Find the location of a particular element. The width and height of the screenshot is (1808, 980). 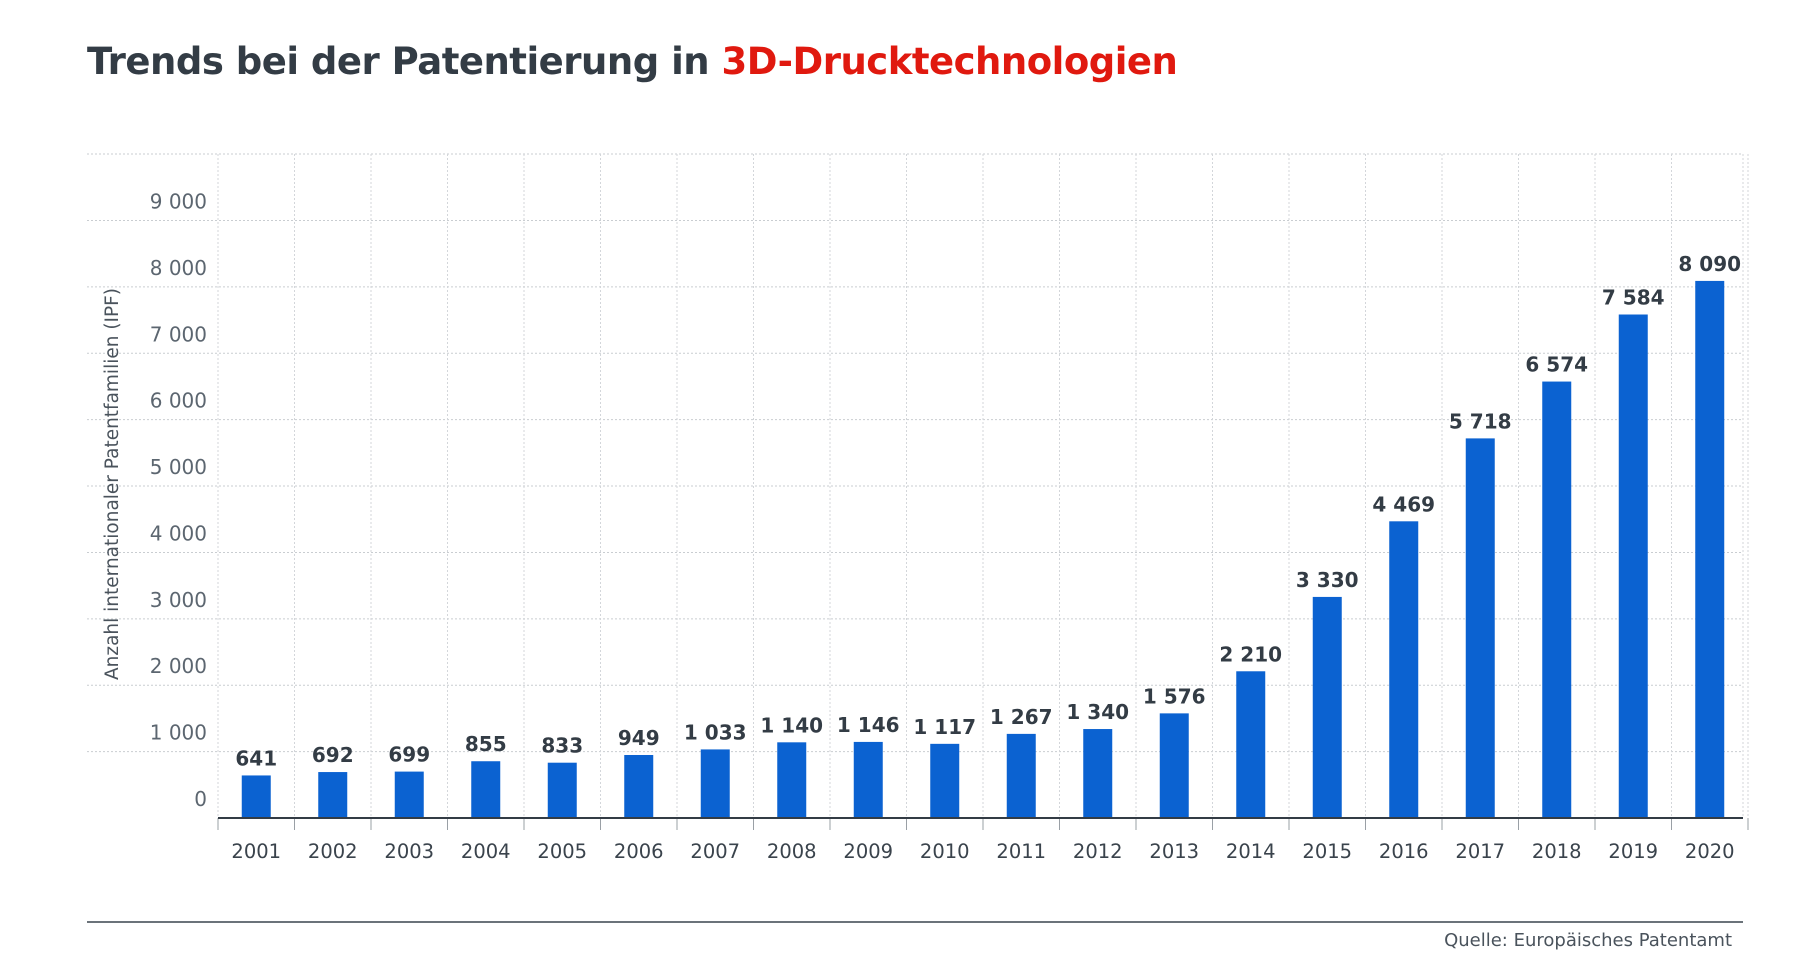

bar-2007 is located at coordinates (715, 783).